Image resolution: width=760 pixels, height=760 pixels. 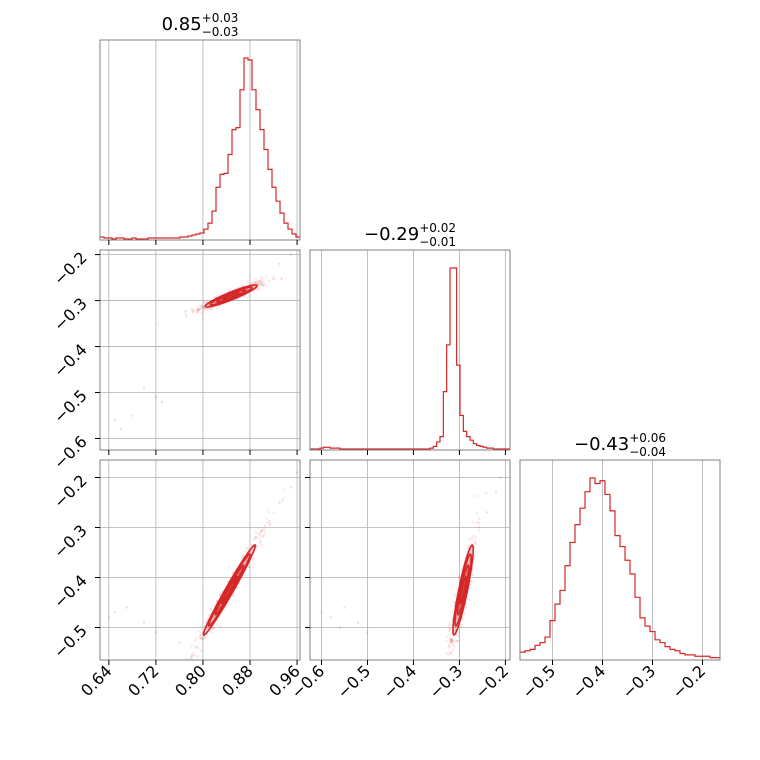 What do you see at coordinates (237, 680) in the screenshot?
I see `x-tick-label: 0.88` at bounding box center [237, 680].